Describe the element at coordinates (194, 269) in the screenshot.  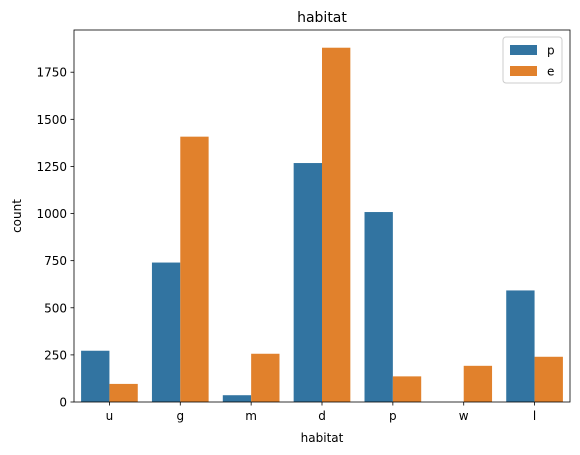
I see `bar-e-g` at that location.